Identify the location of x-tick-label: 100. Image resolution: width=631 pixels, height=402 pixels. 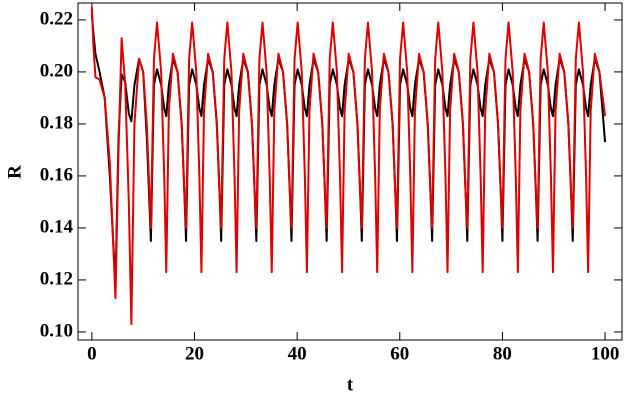
(605, 353).